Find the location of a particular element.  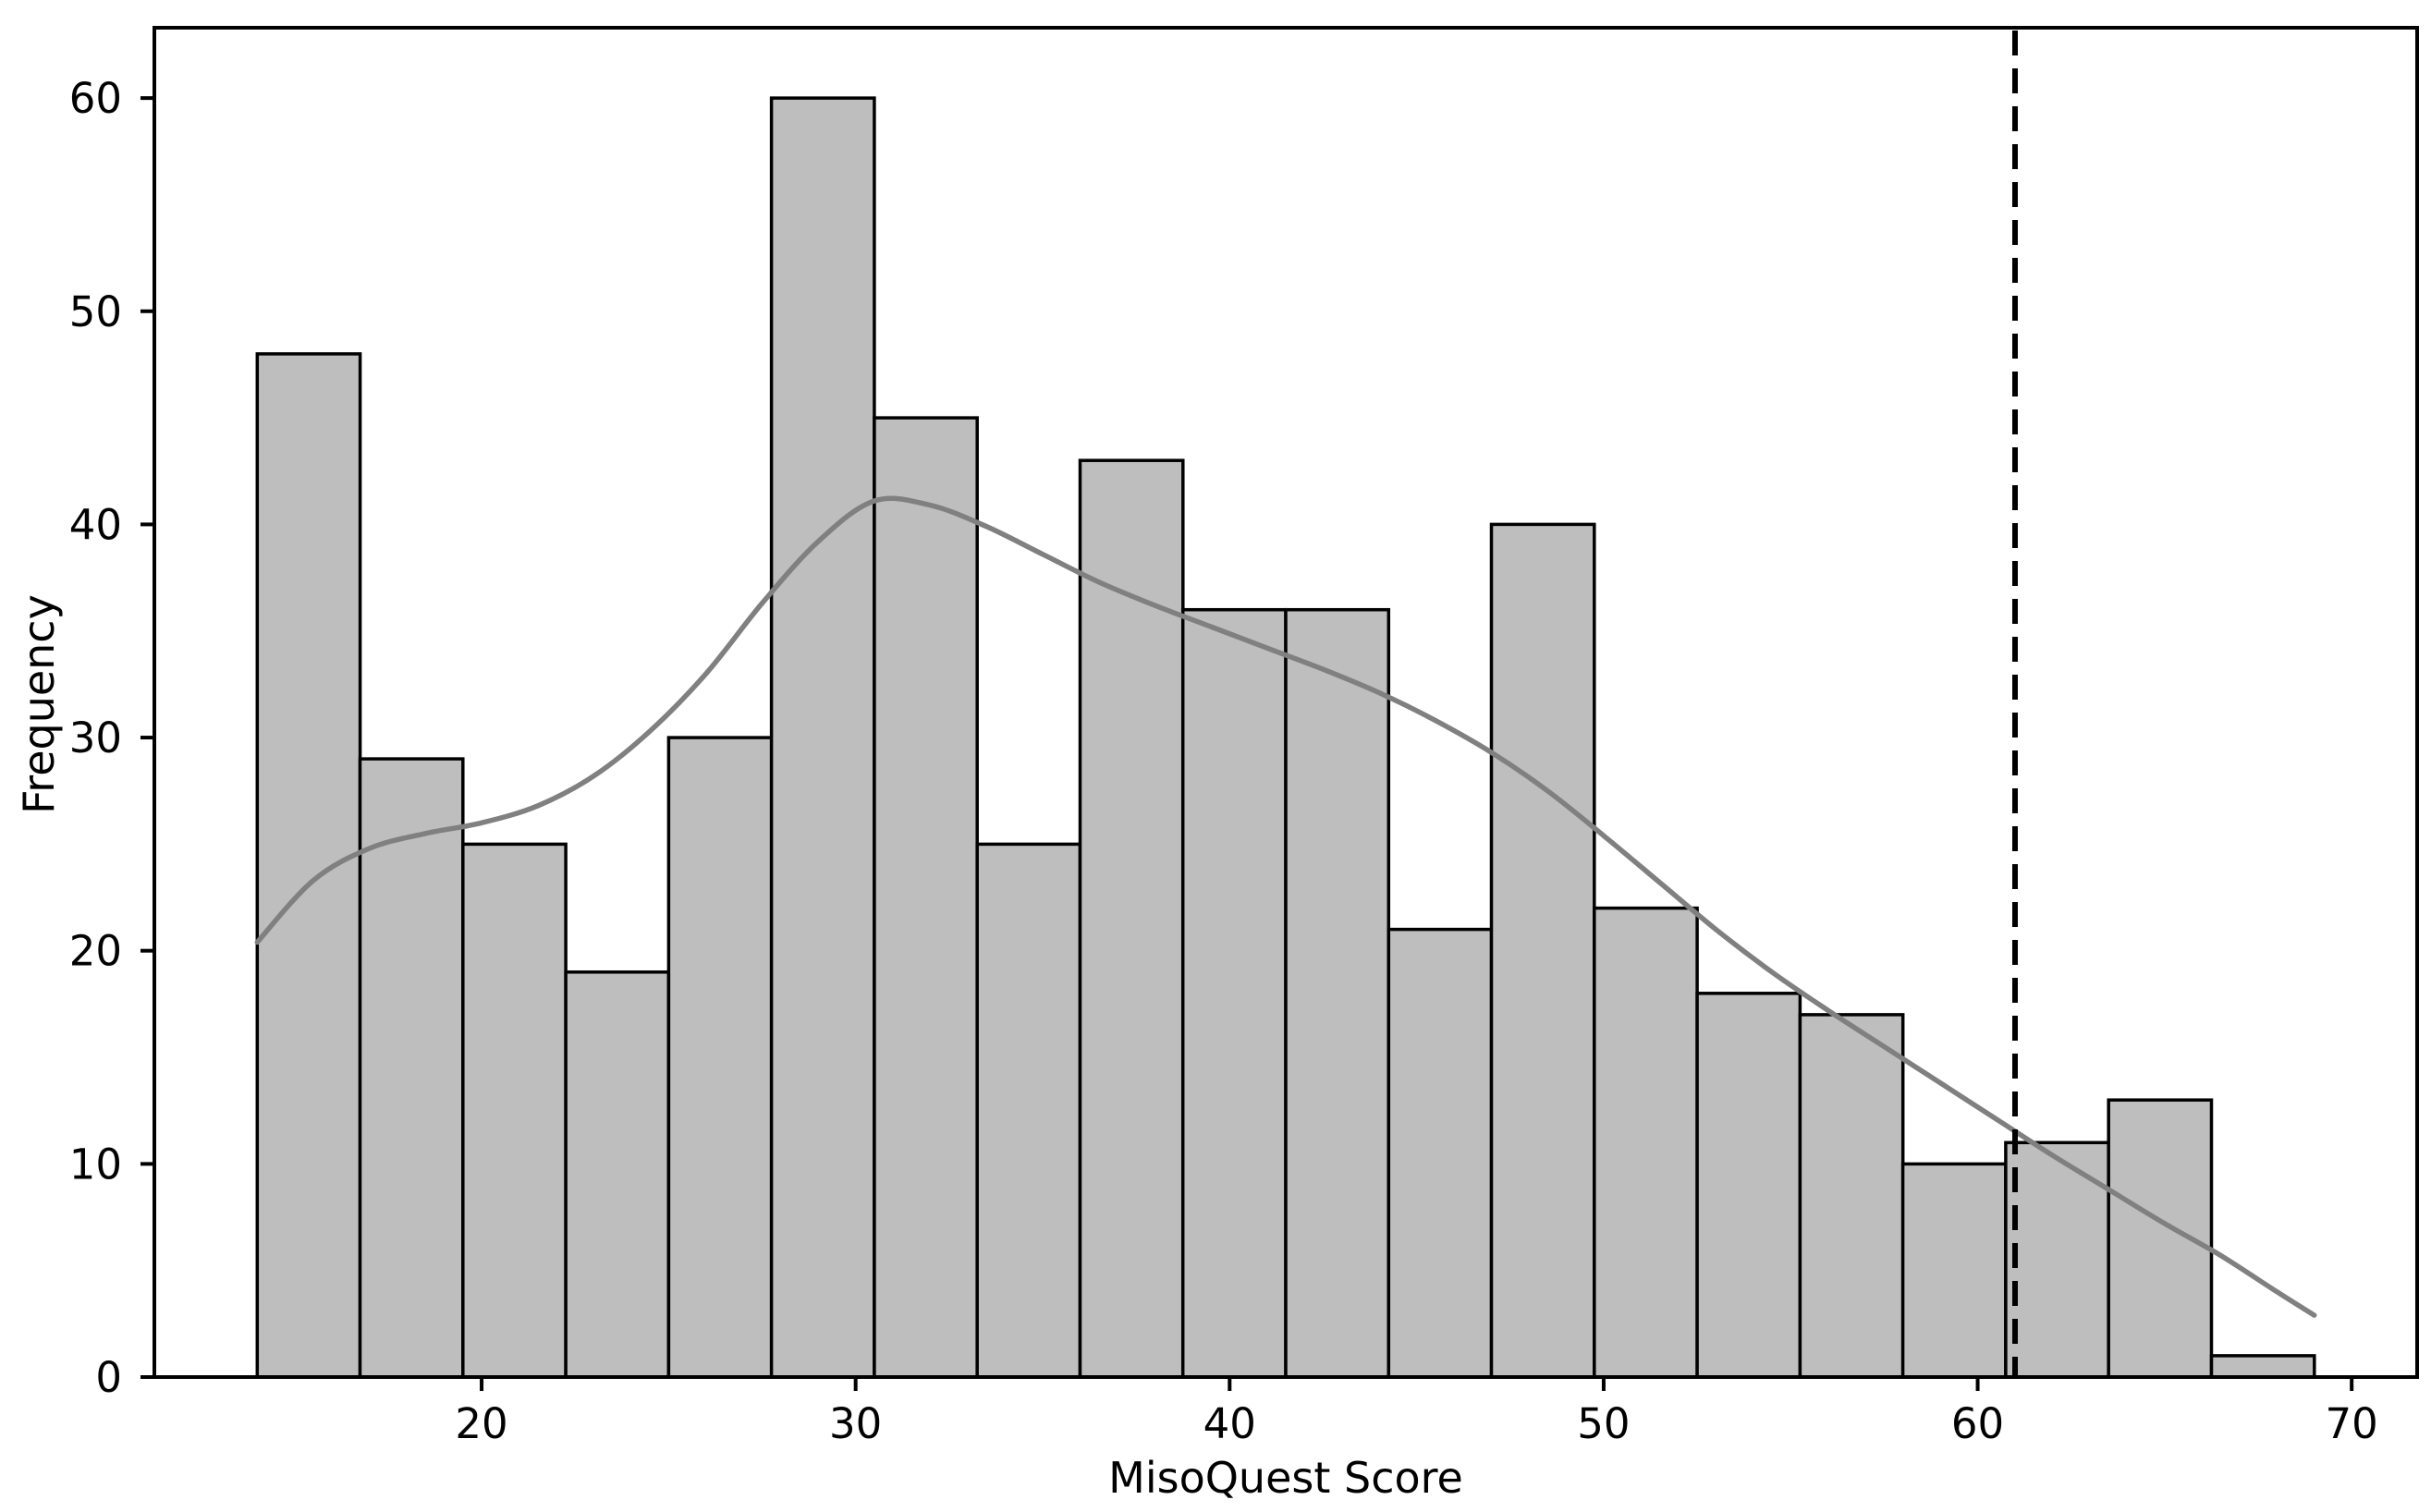

x-tick-label: 70 is located at coordinates (2352, 1424).